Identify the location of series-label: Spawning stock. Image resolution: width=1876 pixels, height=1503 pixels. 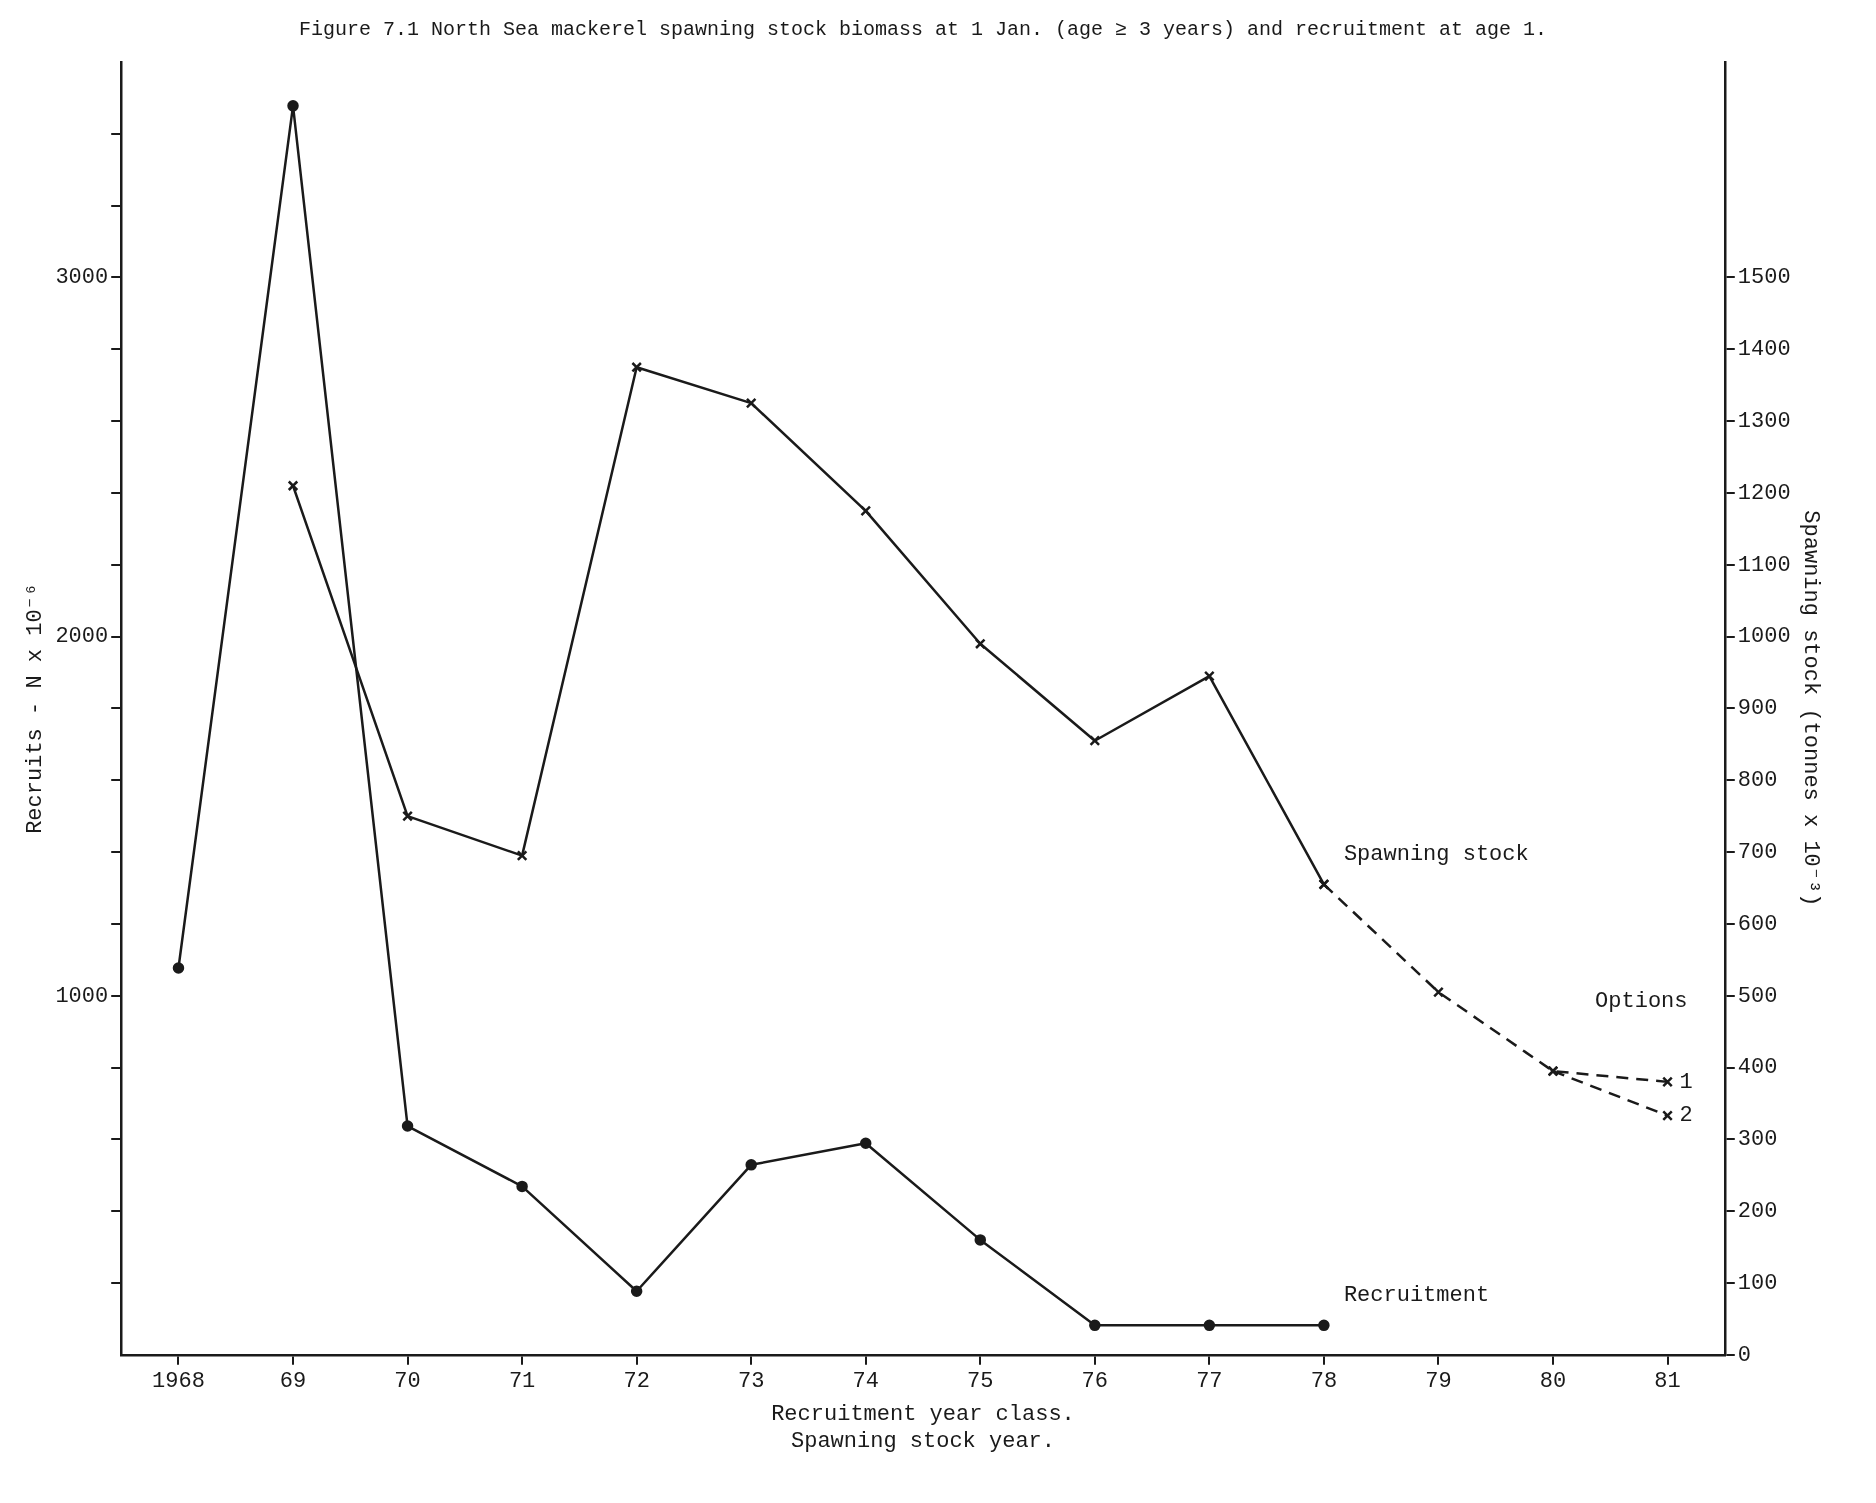
(1436, 855).